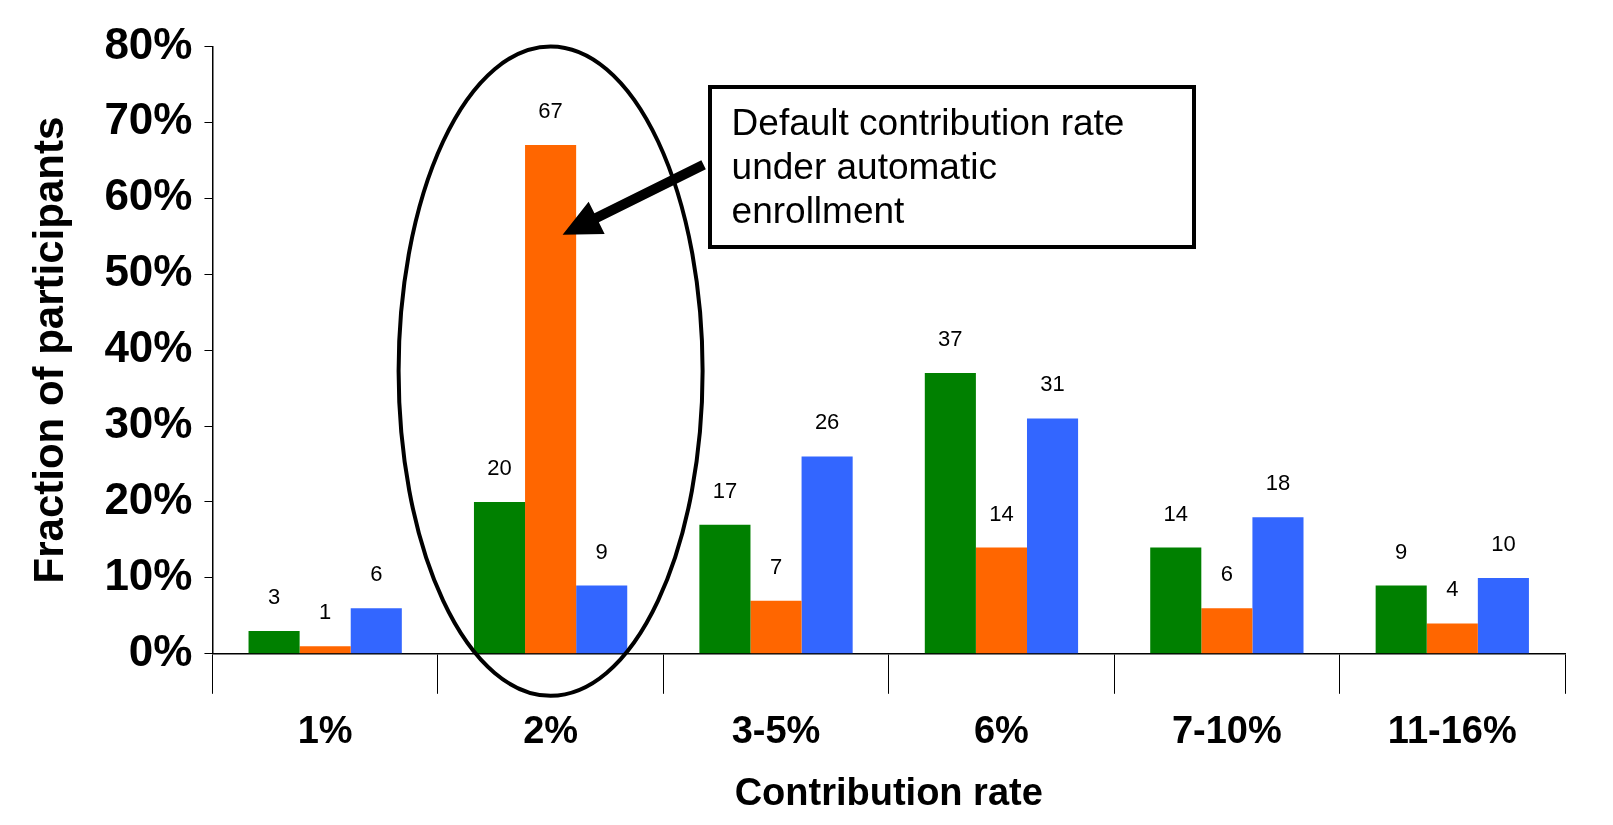 This screenshot has width=1613, height=825. Describe the element at coordinates (148, 347) in the screenshot. I see `y-tick-label: 40%` at that location.